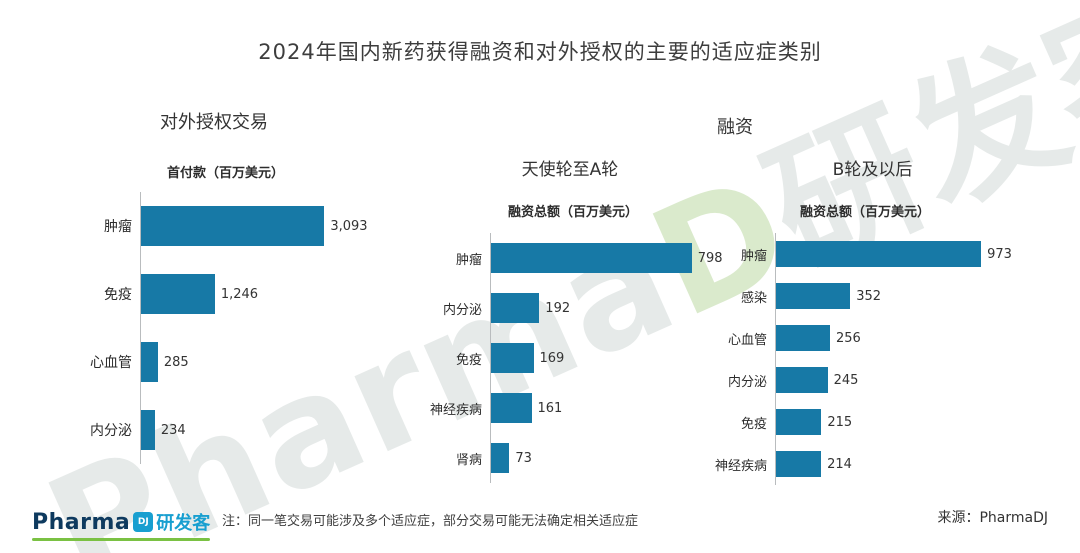 The width and height of the screenshot is (1080, 553). I want to click on bar-row: 免疫 169, so click(570, 358).